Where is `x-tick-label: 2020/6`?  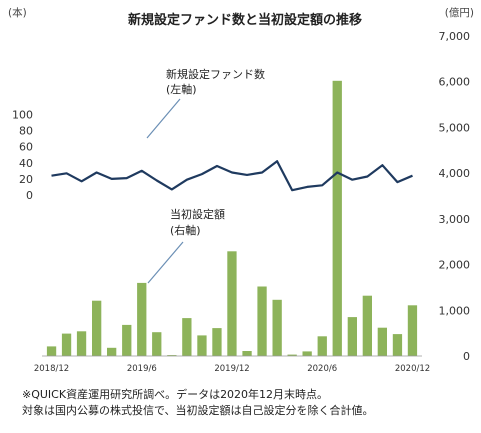
x-tick-label: 2020/6 is located at coordinates (322, 369).